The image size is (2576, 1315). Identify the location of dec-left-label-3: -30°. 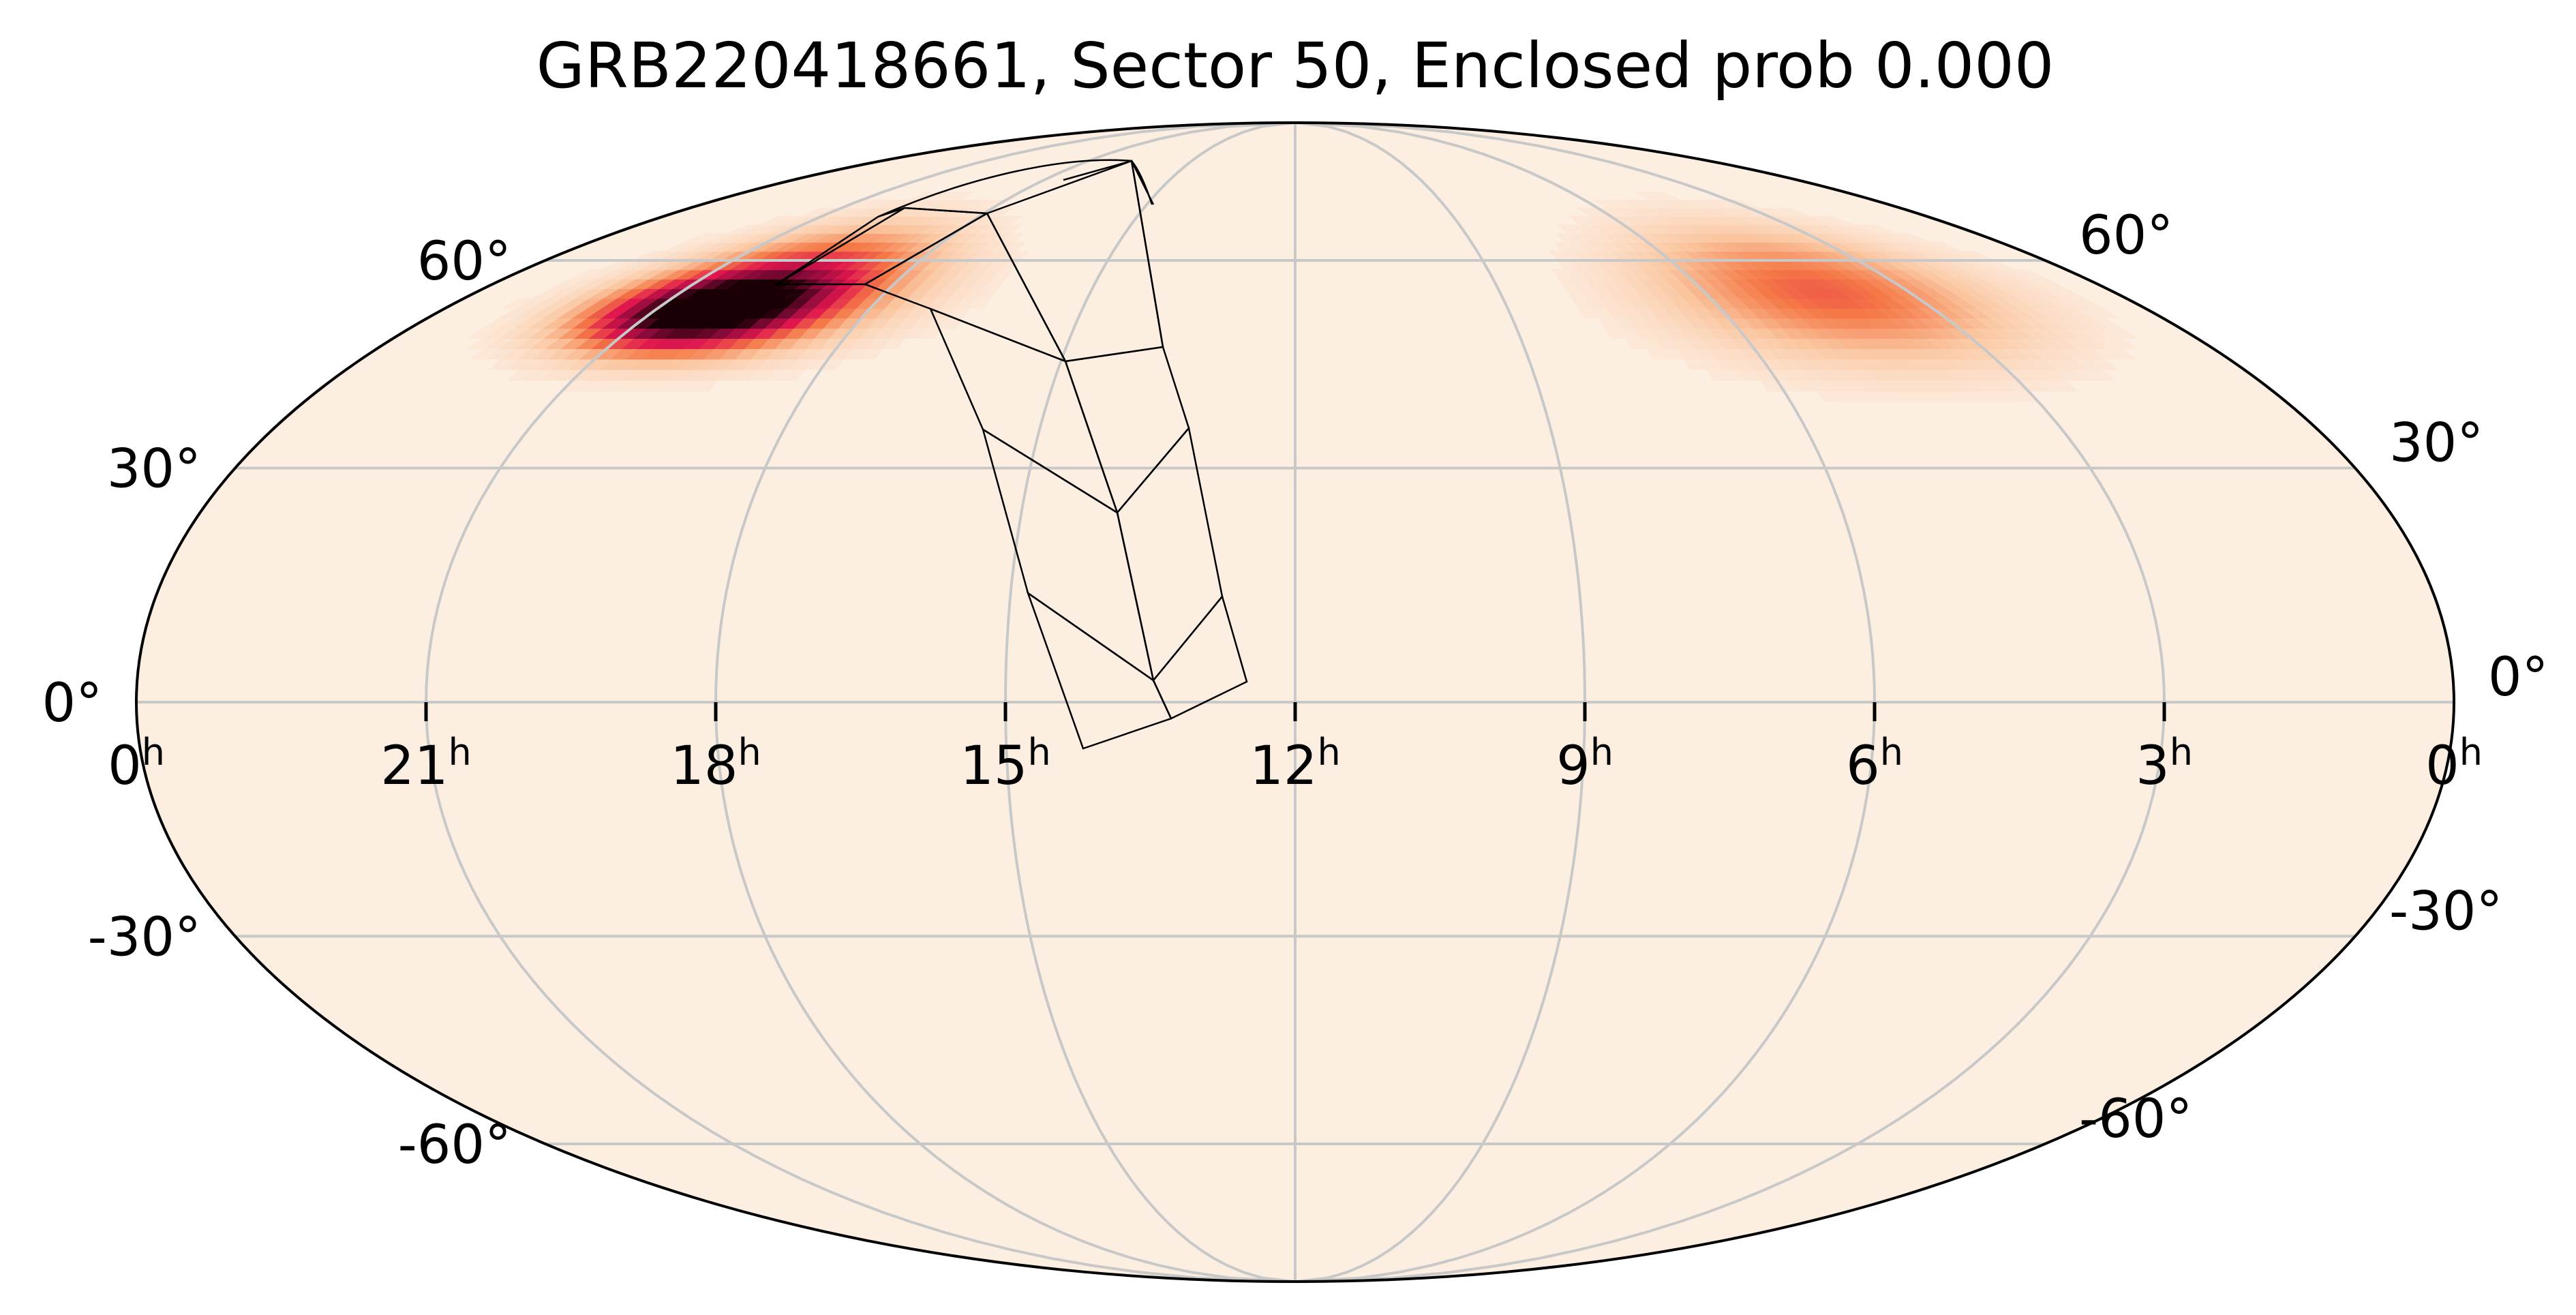
(144, 938).